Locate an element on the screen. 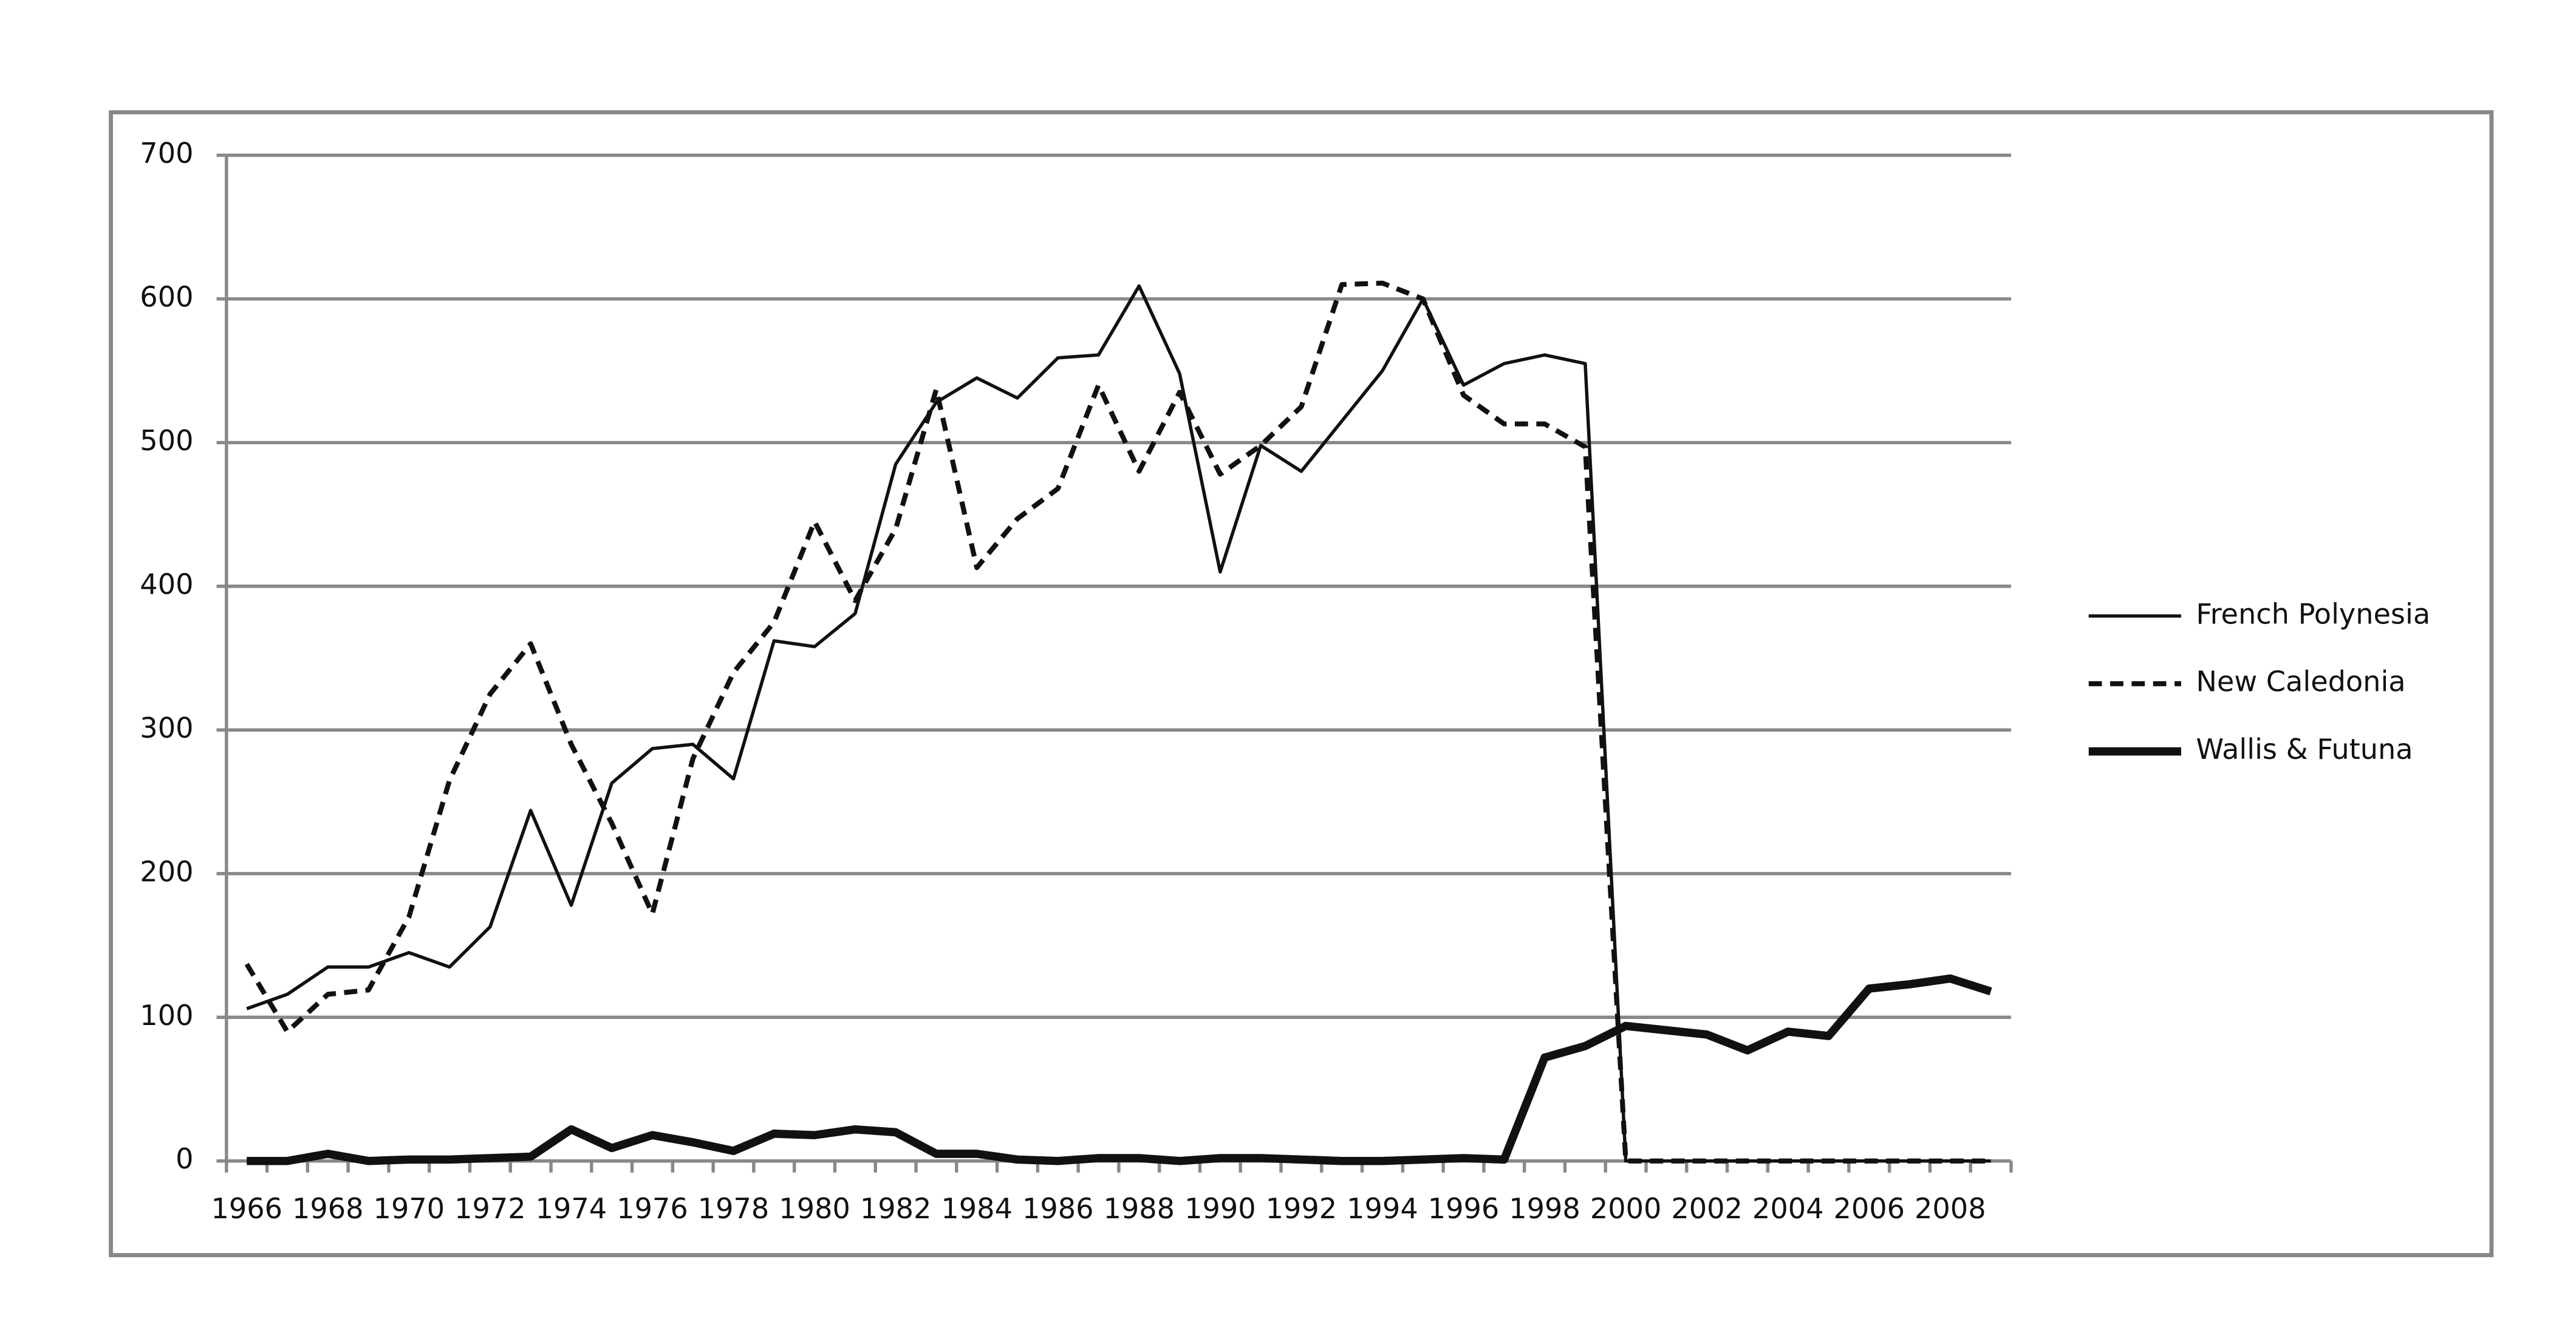  x-tick-label: 1994 is located at coordinates (1382, 1208).